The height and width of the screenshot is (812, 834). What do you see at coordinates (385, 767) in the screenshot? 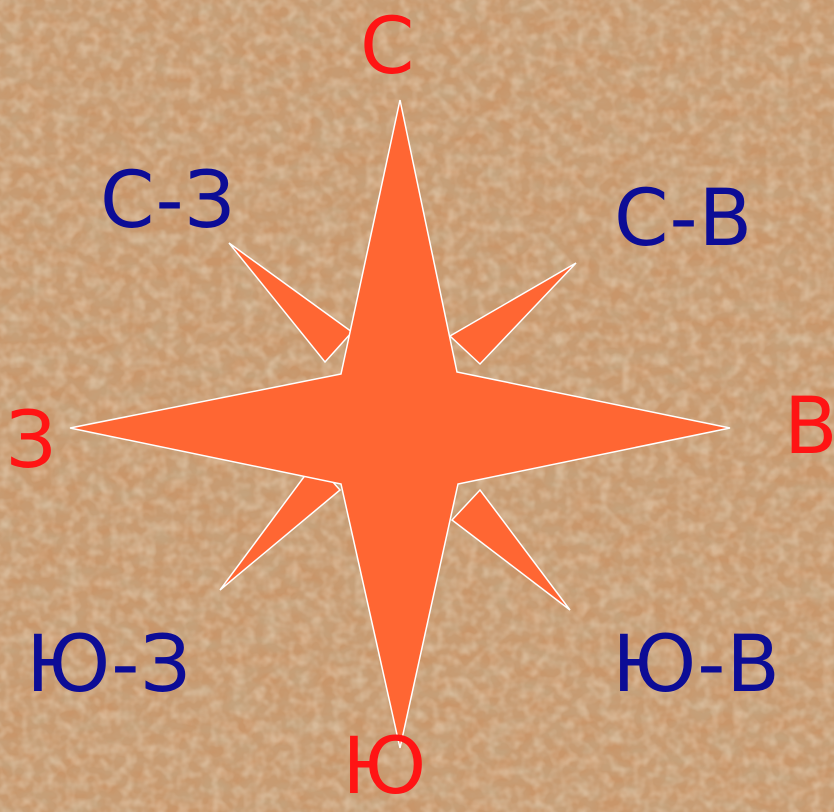
I see `label-south: Ю` at bounding box center [385, 767].